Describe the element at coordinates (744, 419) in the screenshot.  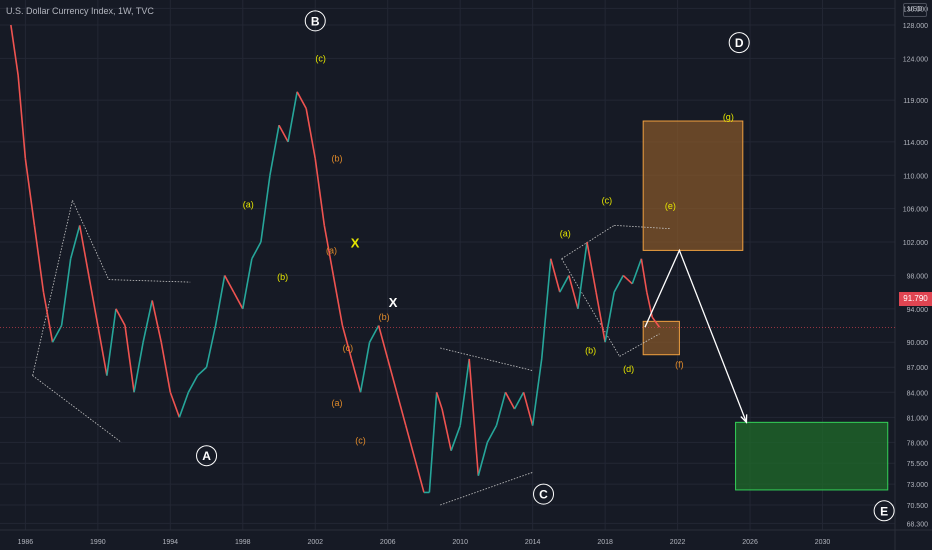
I see `projection-arrow-head` at that location.